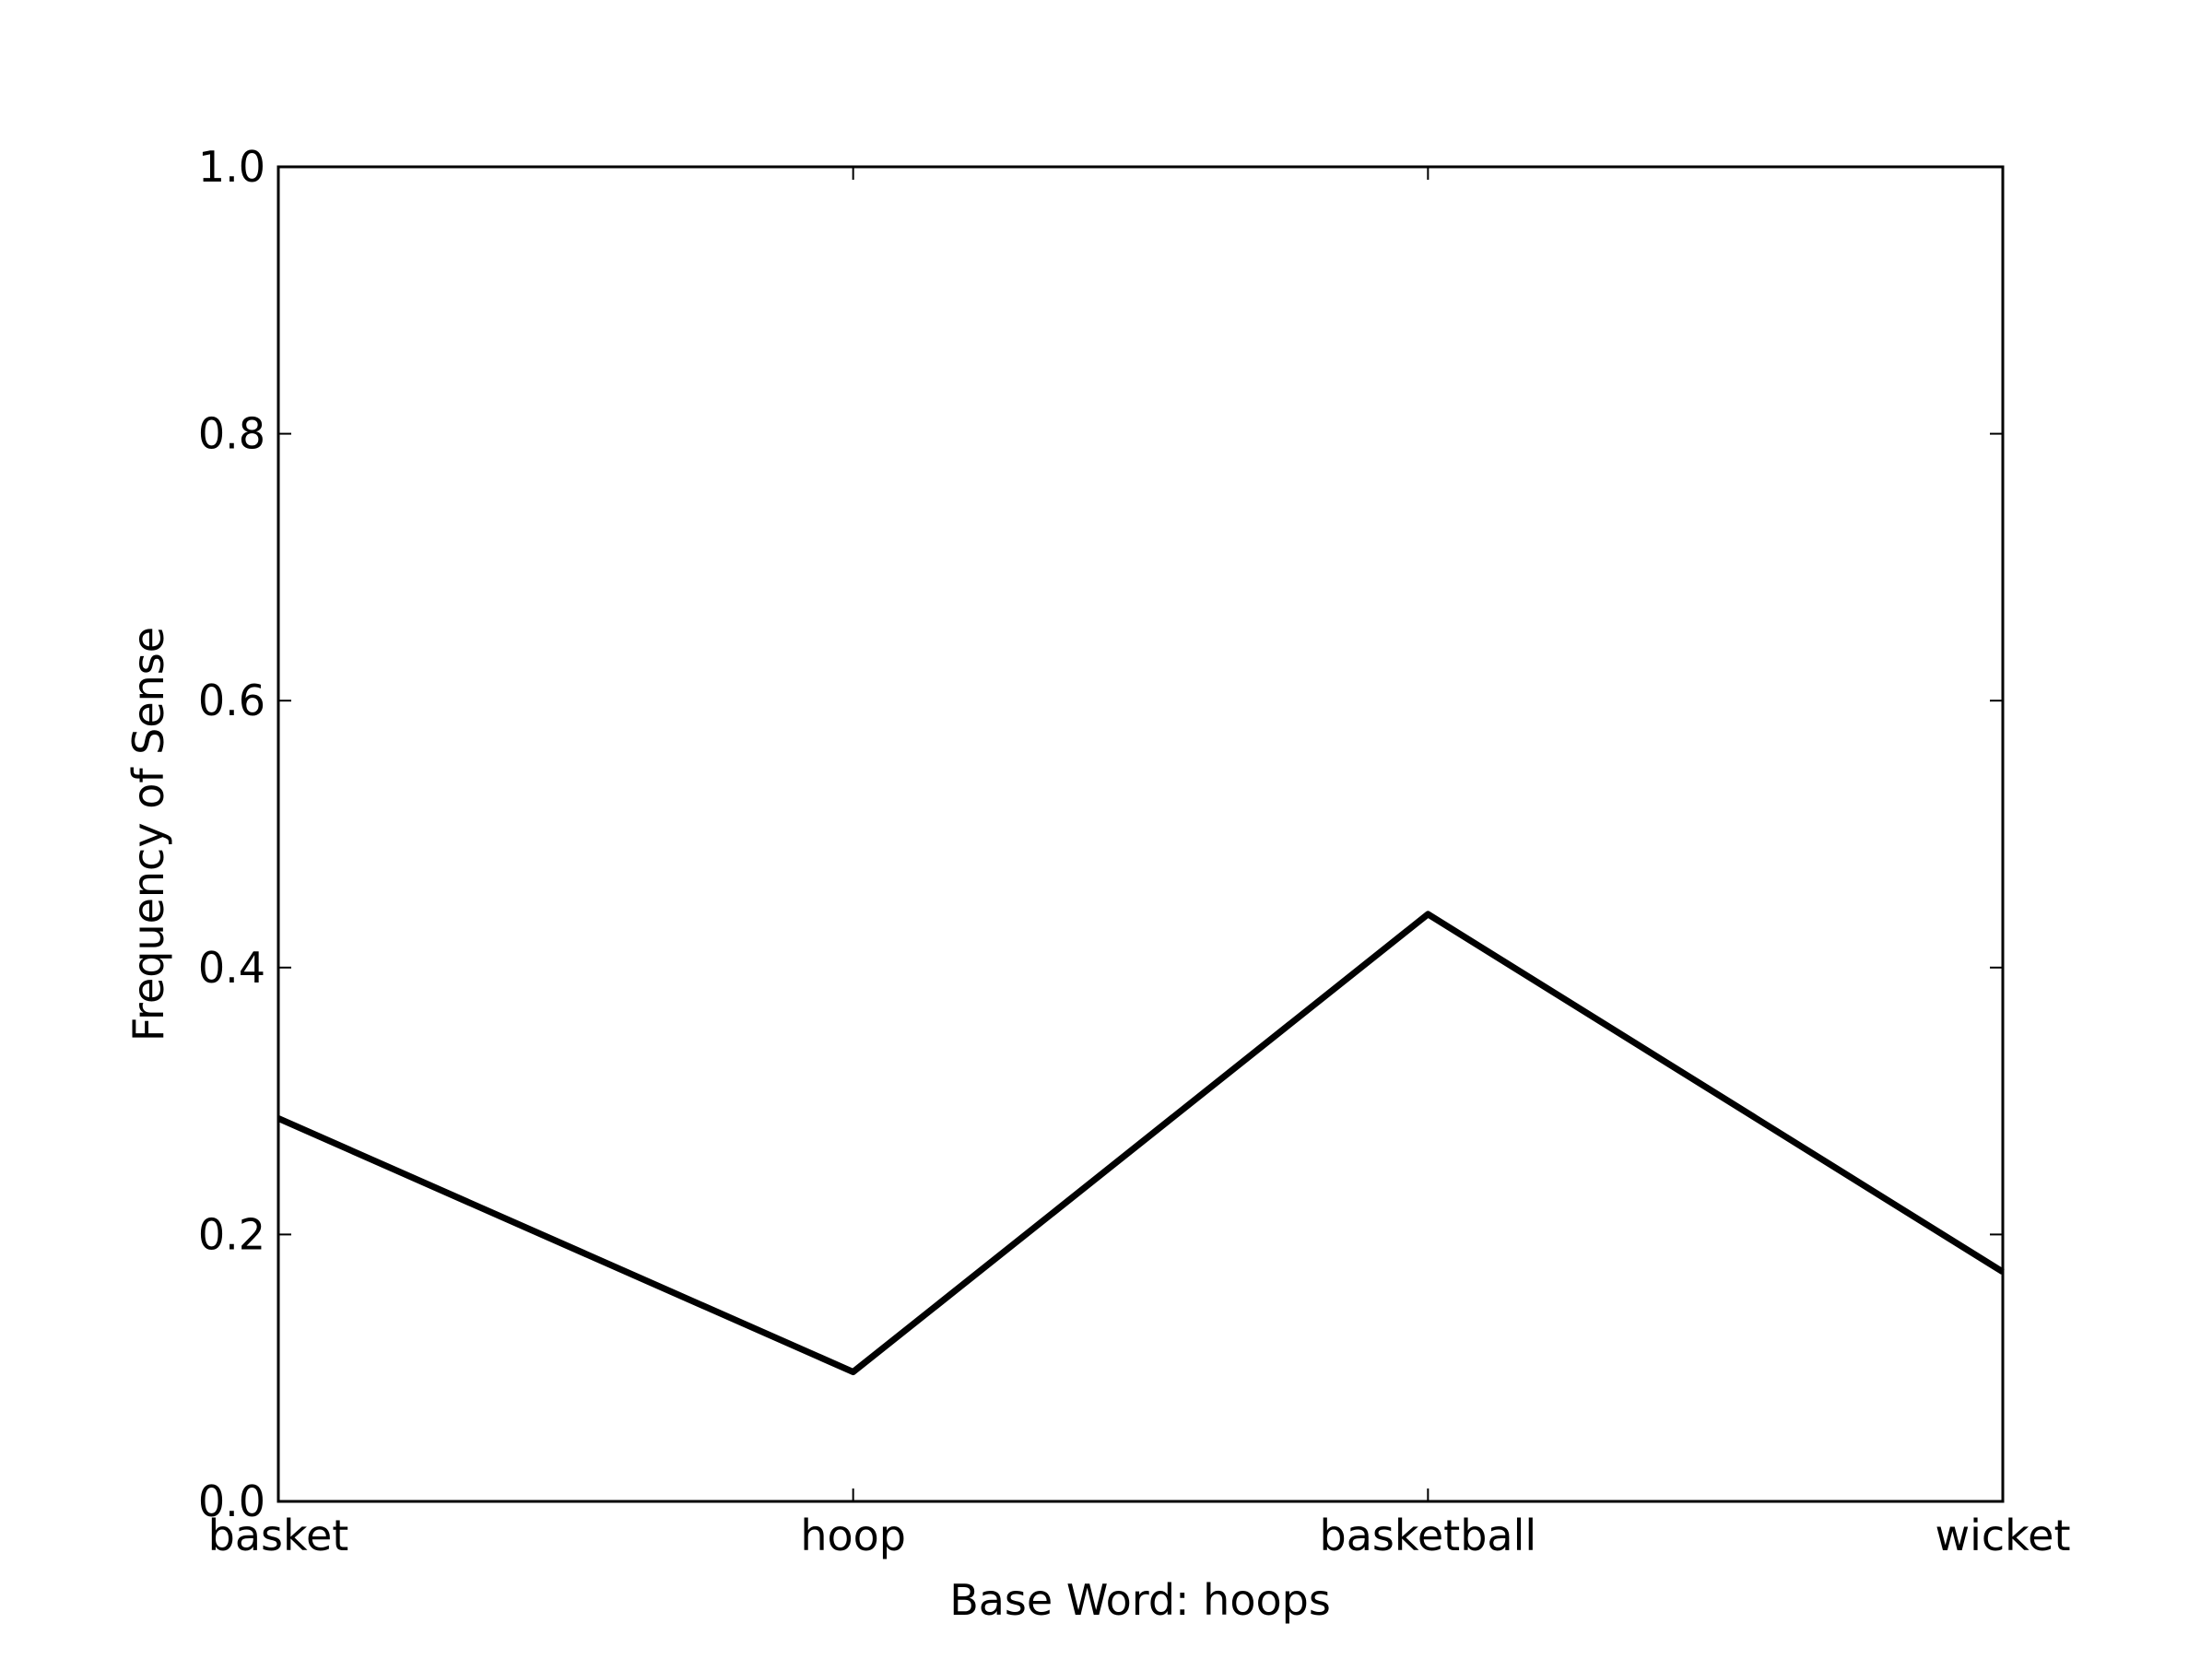 The height and width of the screenshot is (1659, 2212). I want to click on y-tick-label: 0.6, so click(231, 700).